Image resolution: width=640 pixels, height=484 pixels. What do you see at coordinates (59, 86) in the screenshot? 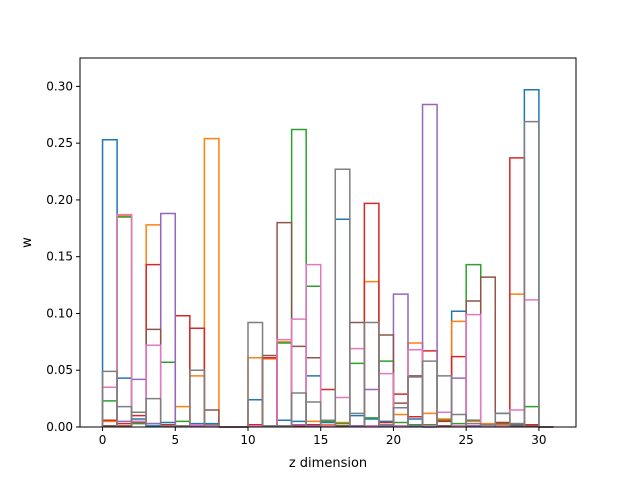
I see `y-tick-label: 0.30` at bounding box center [59, 86].